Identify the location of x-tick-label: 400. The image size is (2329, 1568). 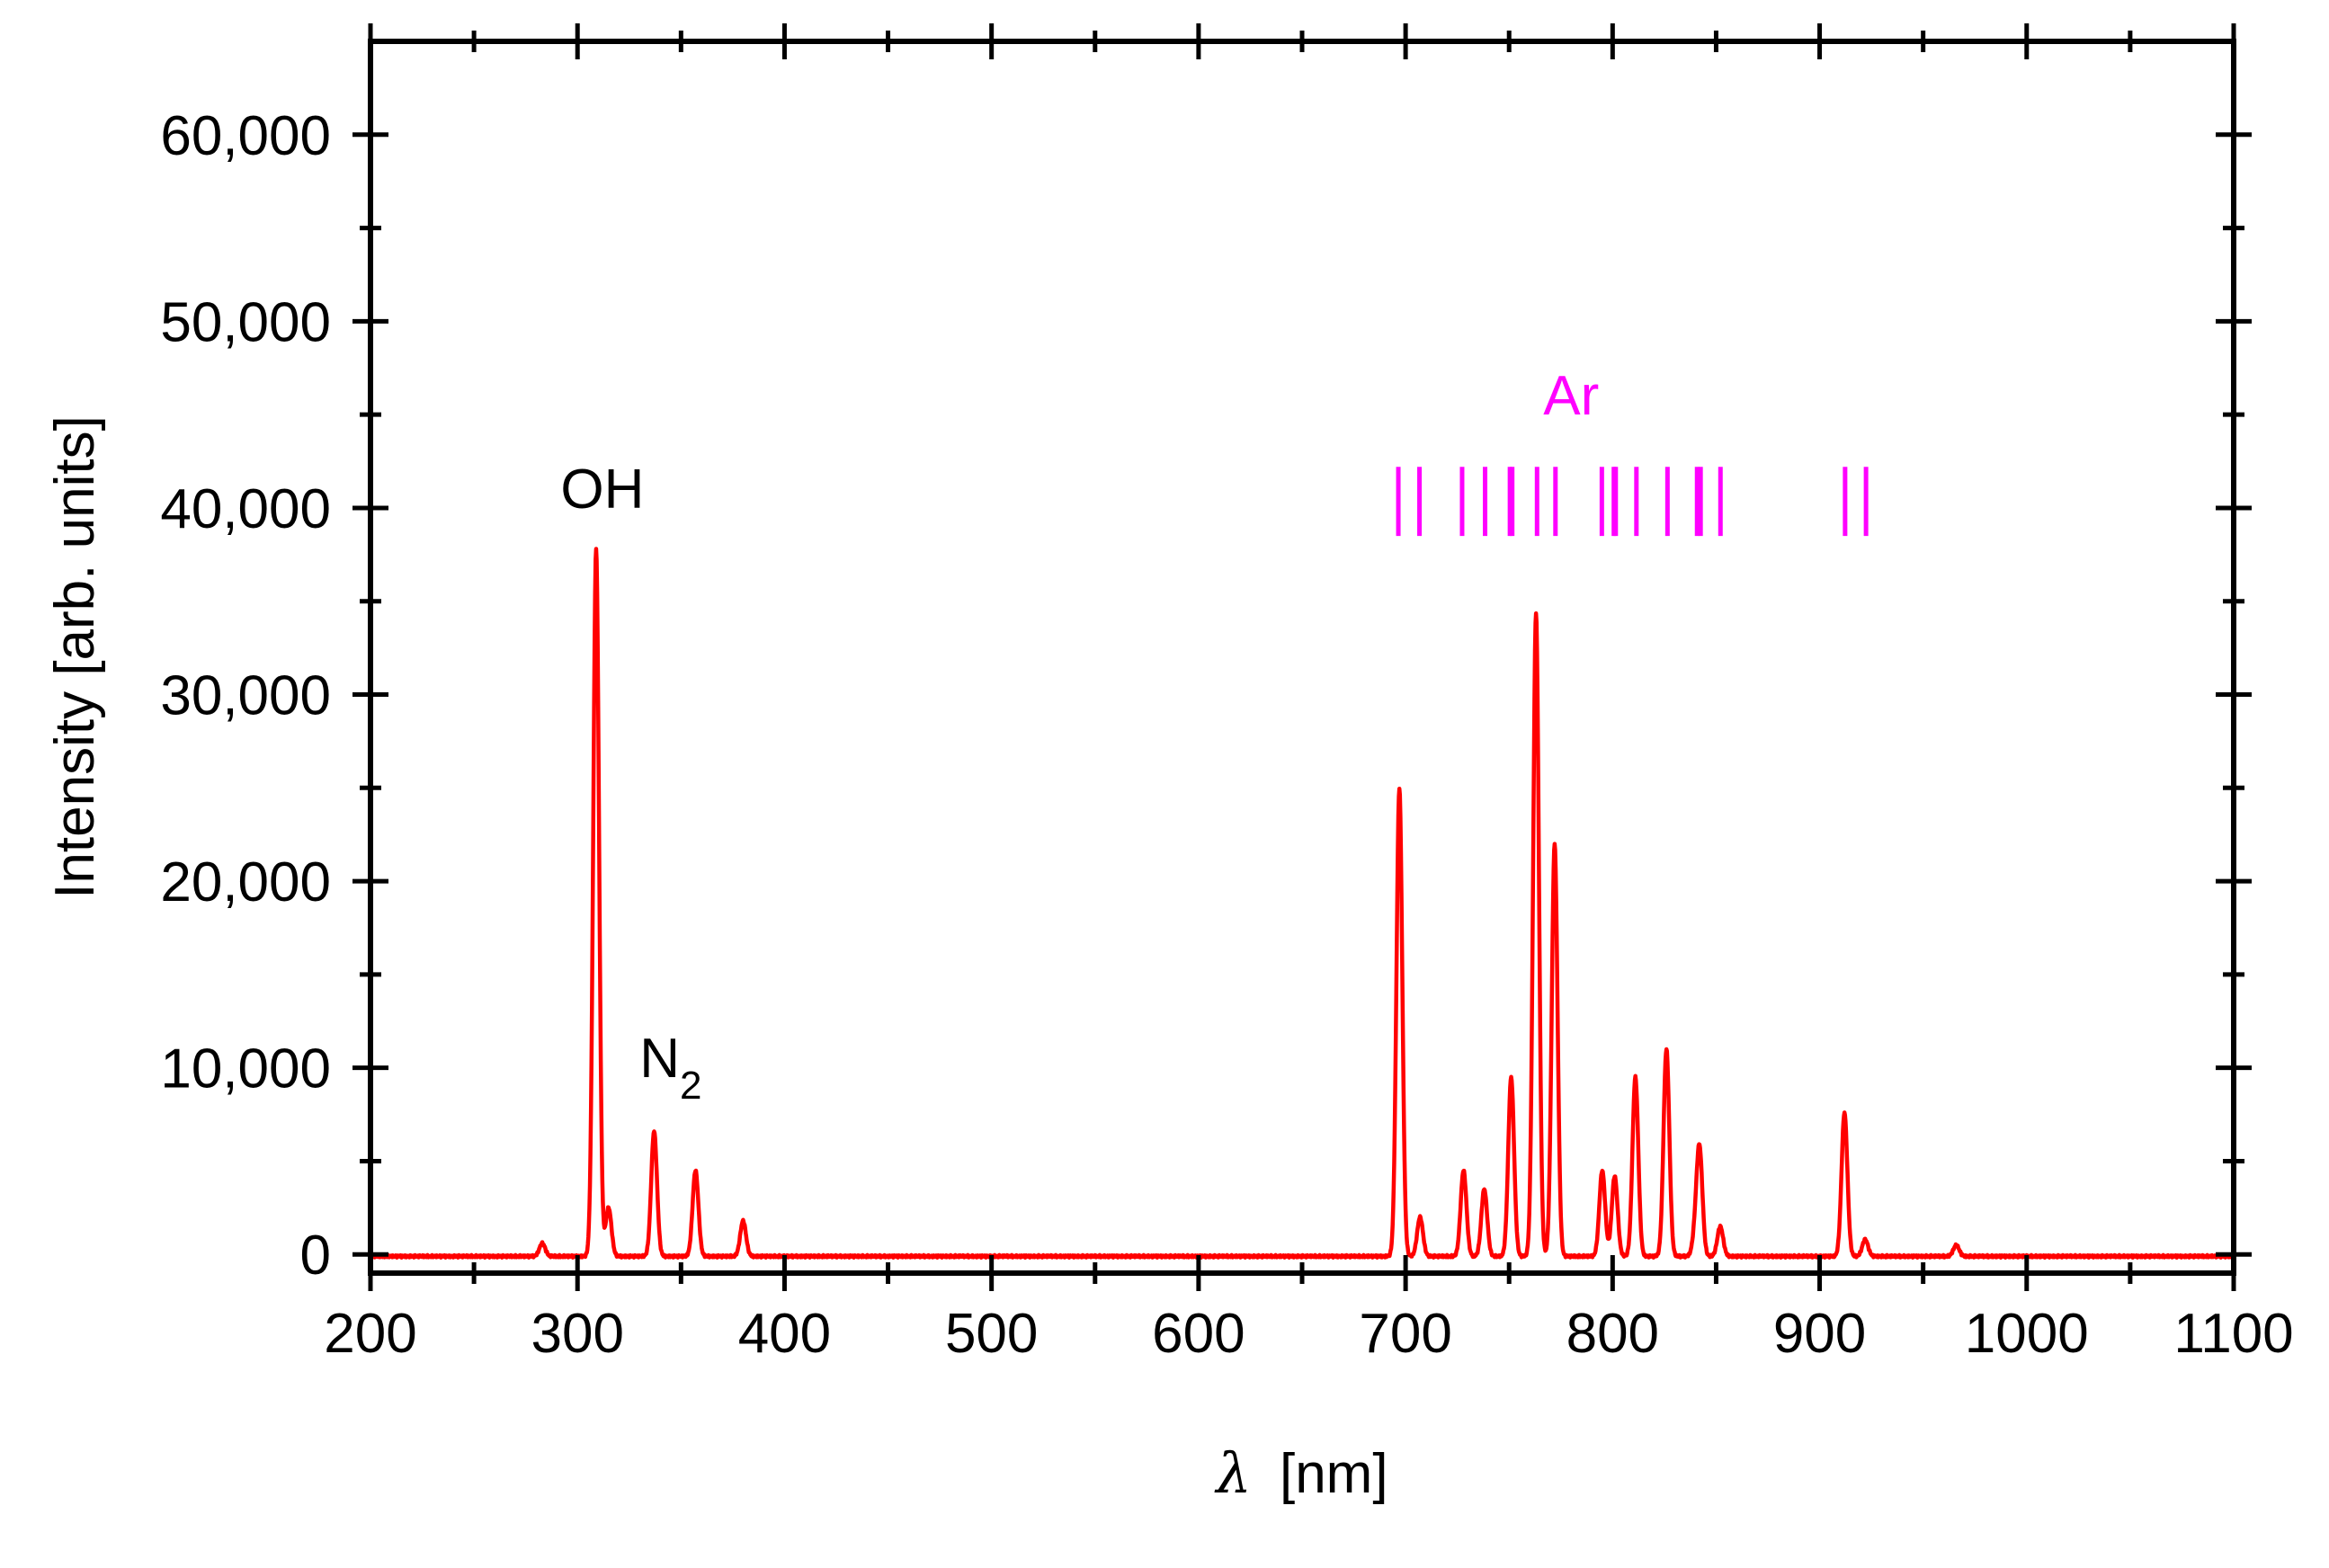
(785, 1334).